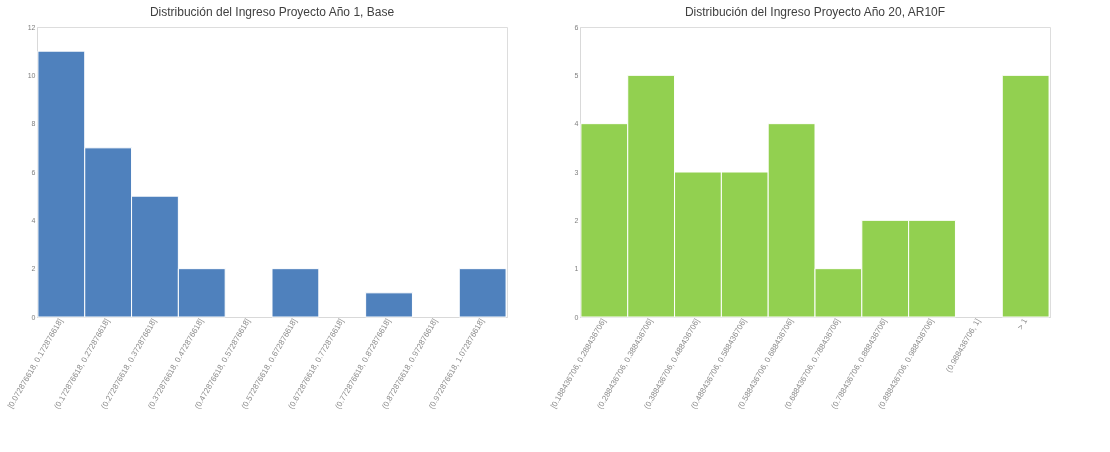  I want to click on chart-title: Distribución del Ingreso Proyecto Año 20, AR10F, so click(815, 12).